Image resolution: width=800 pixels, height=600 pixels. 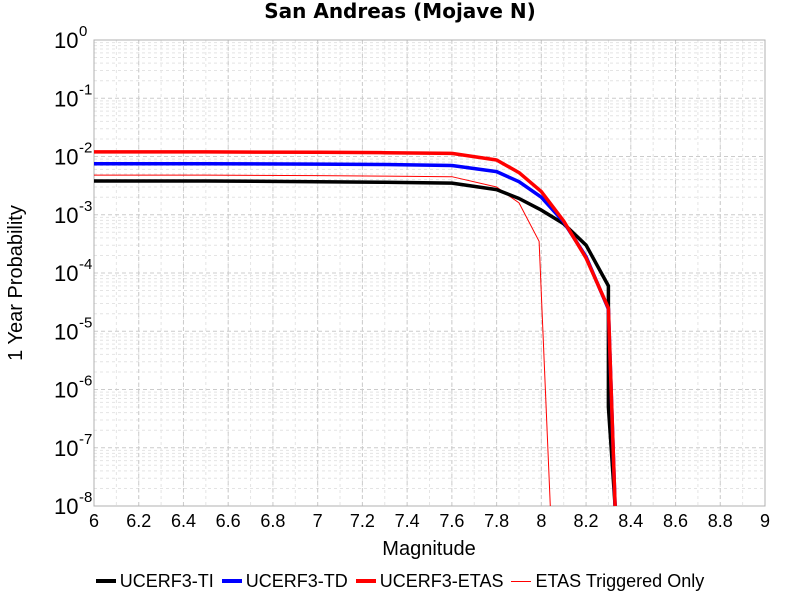 What do you see at coordinates (166, 580) in the screenshot?
I see `legend-label-ucerf3-ti: UCERF3-TI` at bounding box center [166, 580].